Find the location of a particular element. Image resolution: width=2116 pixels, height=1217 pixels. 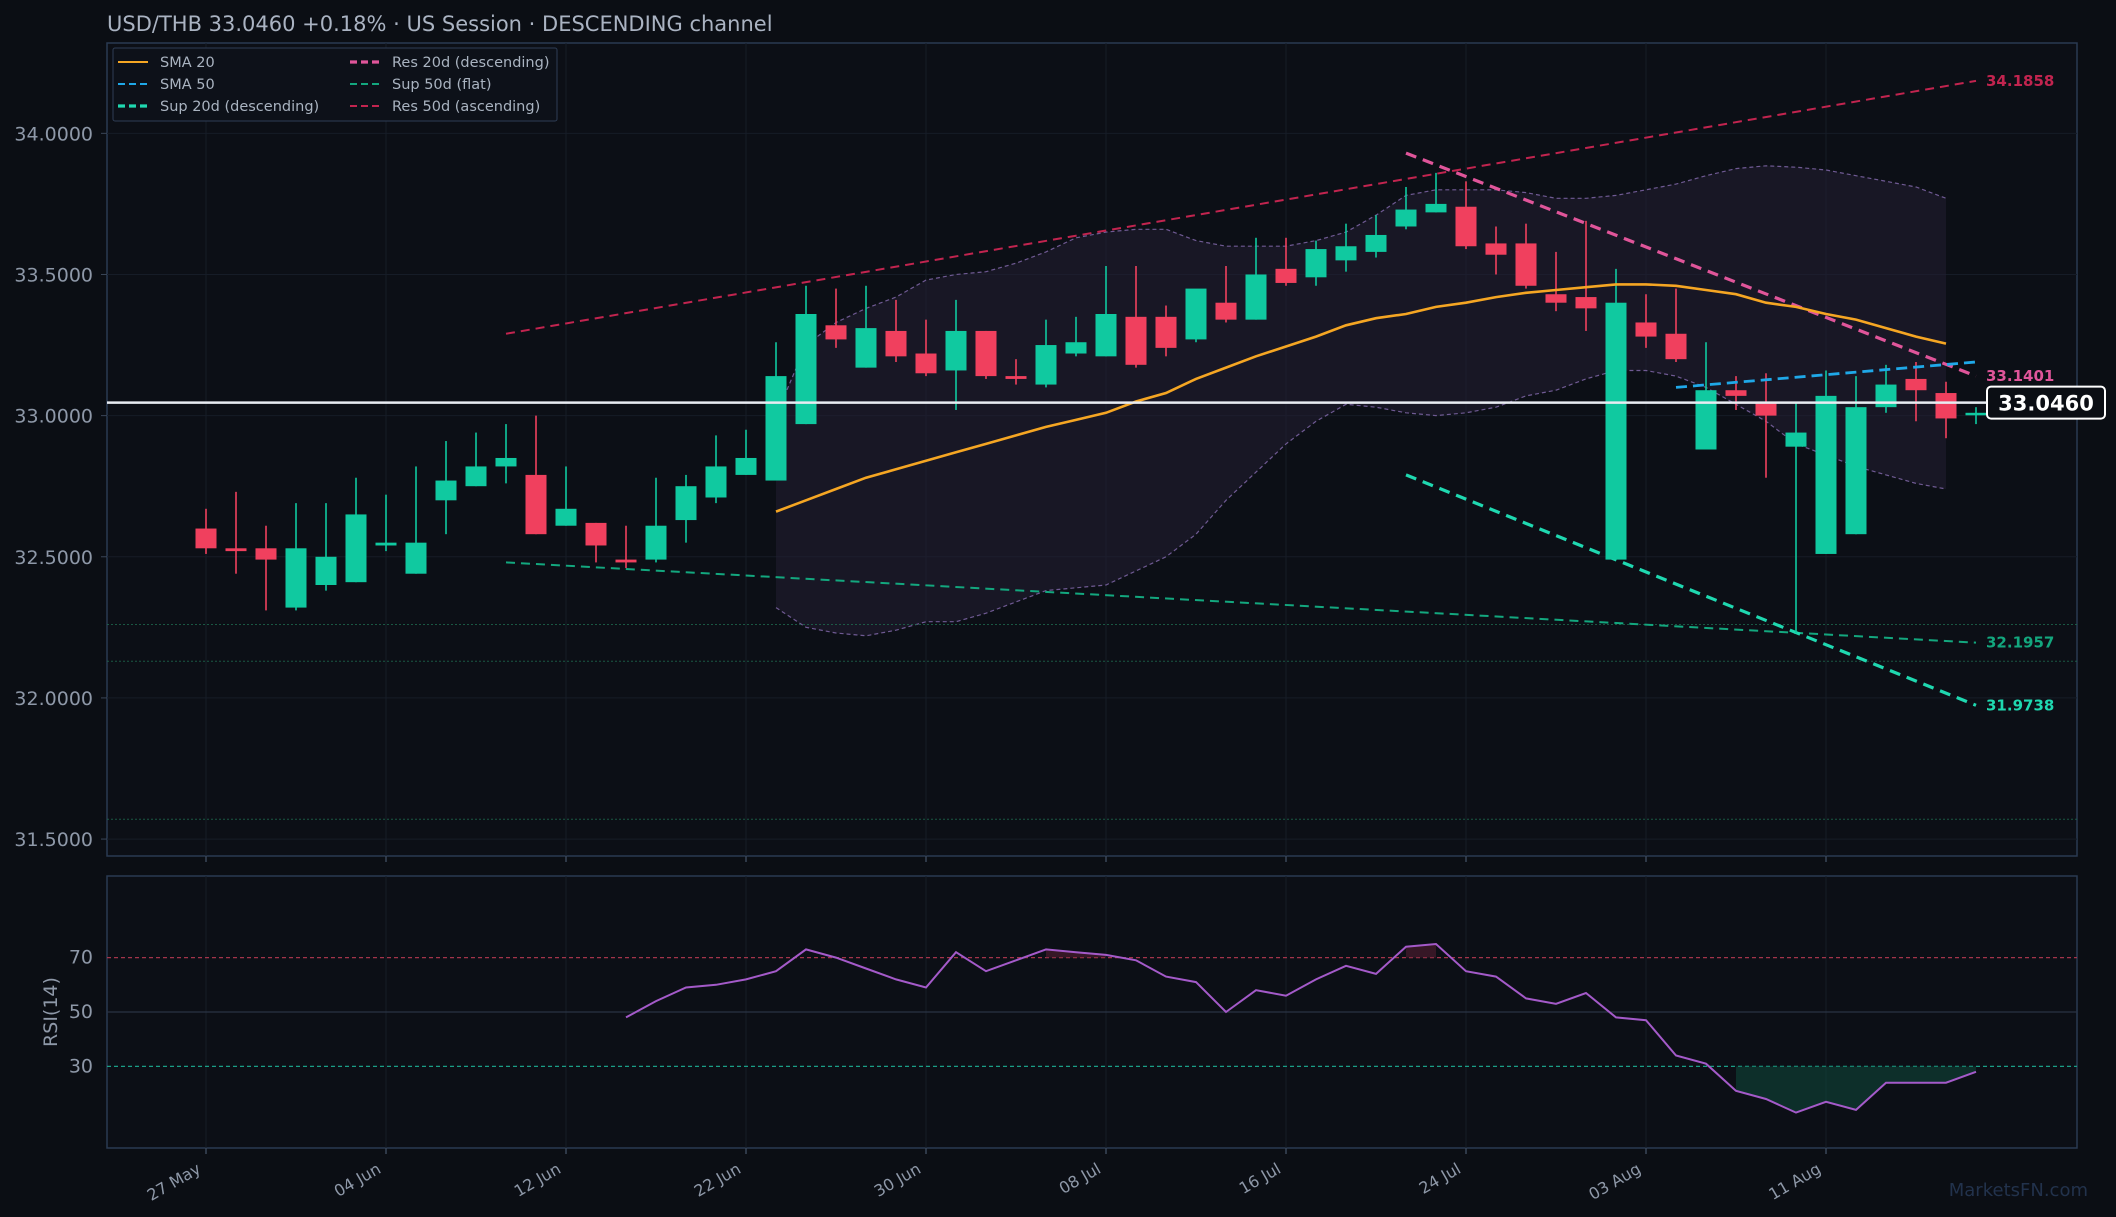

time-tick-label: 22 Jun is located at coordinates (717, 1180).